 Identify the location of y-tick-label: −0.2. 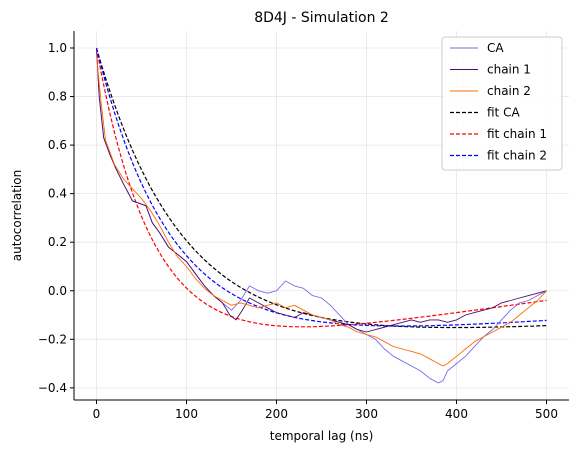
(52, 339).